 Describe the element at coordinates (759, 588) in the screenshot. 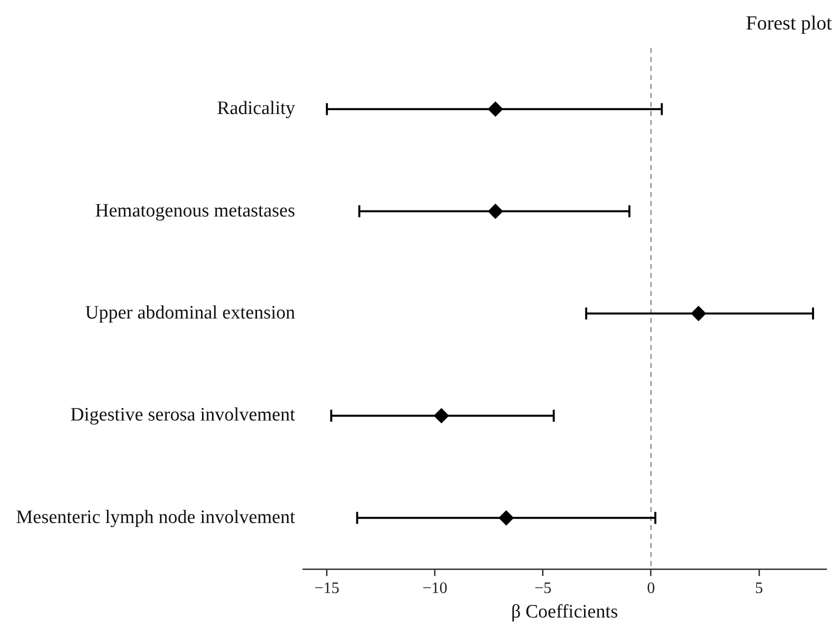

I see `x-tick-label: 5` at that location.